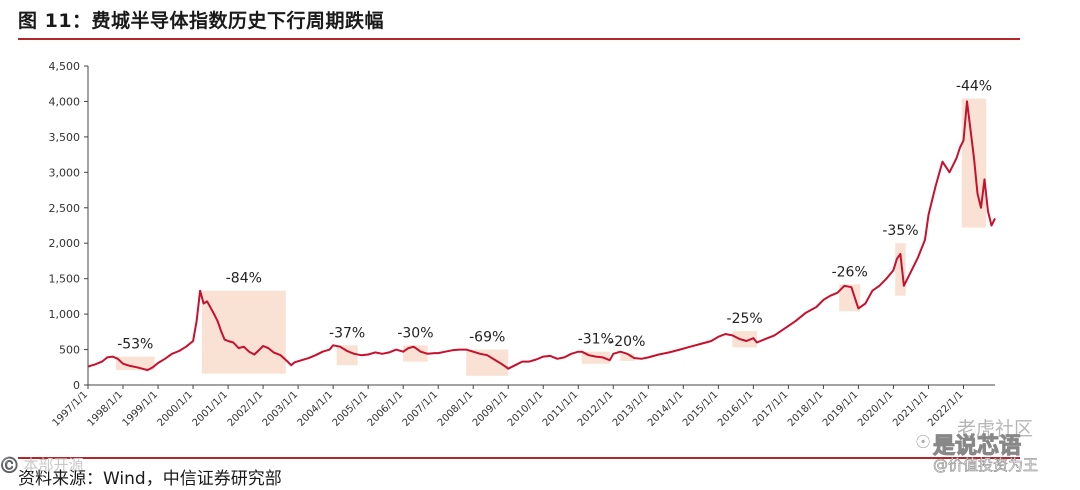 Image resolution: width=1080 pixels, height=490 pixels. Describe the element at coordinates (745, 319) in the screenshot. I see `drawdown-label: -25%` at that location.